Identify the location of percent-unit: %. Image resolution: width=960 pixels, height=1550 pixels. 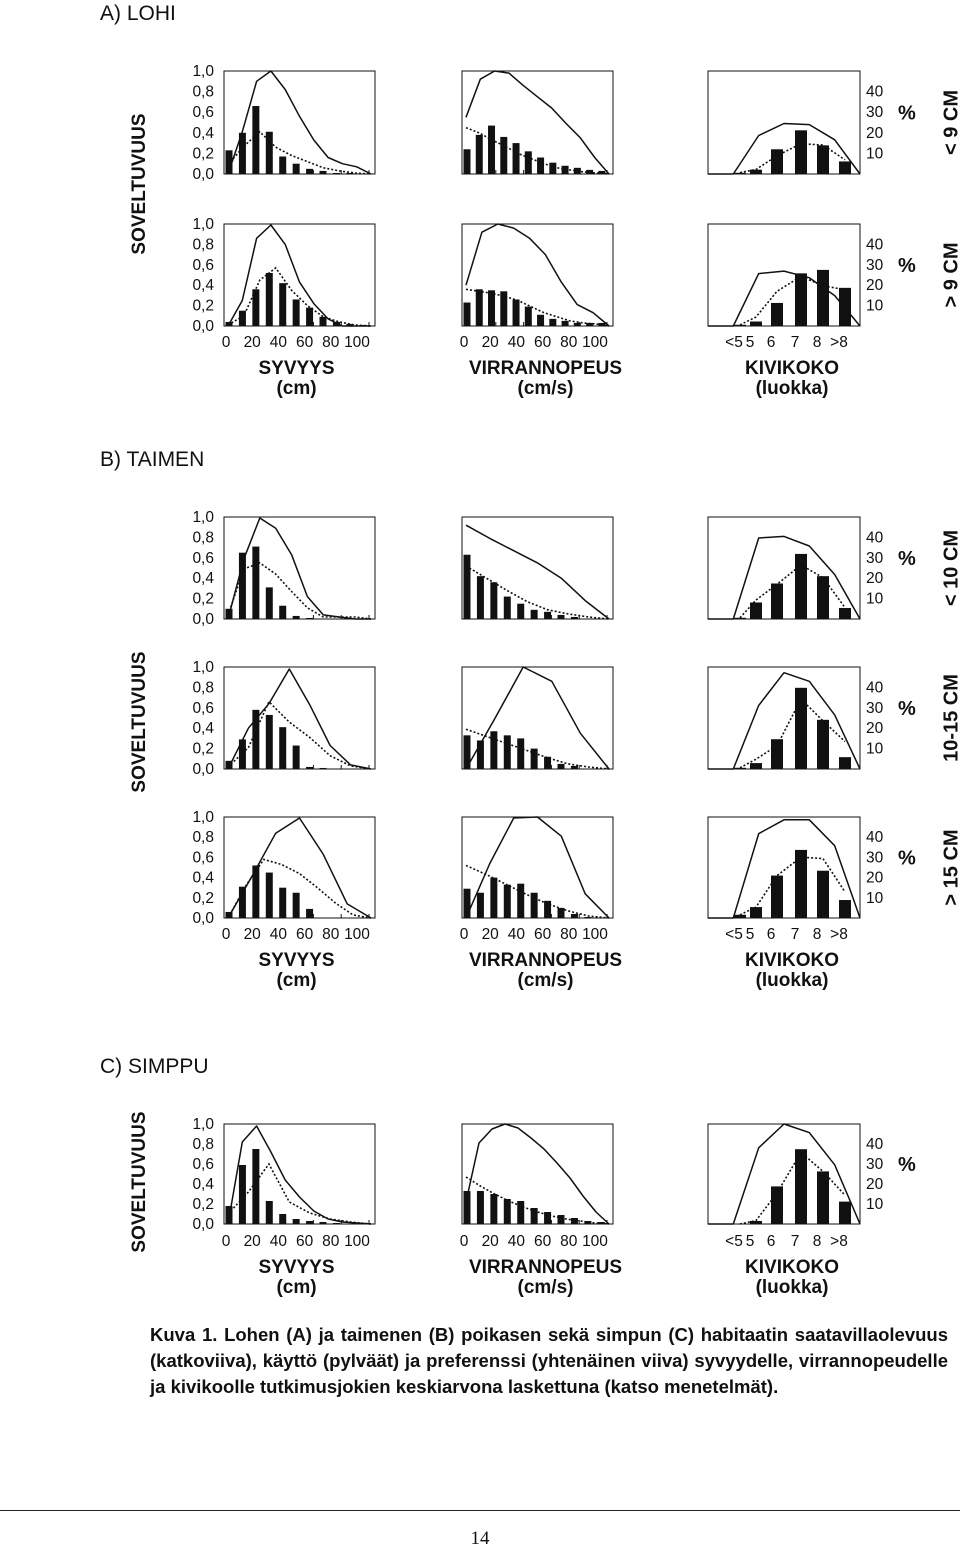
(907, 559).